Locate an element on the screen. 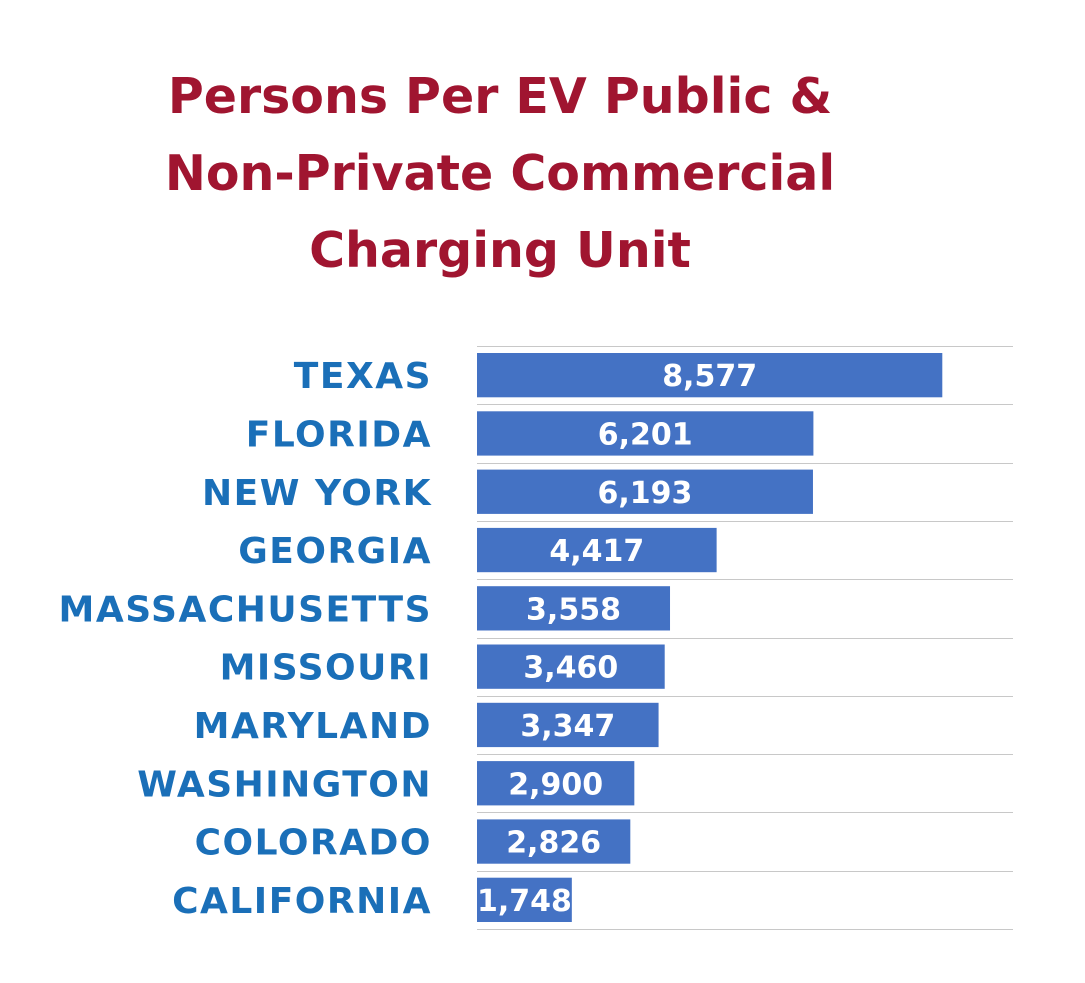  value-label-texas: 8,577 is located at coordinates (709, 376).